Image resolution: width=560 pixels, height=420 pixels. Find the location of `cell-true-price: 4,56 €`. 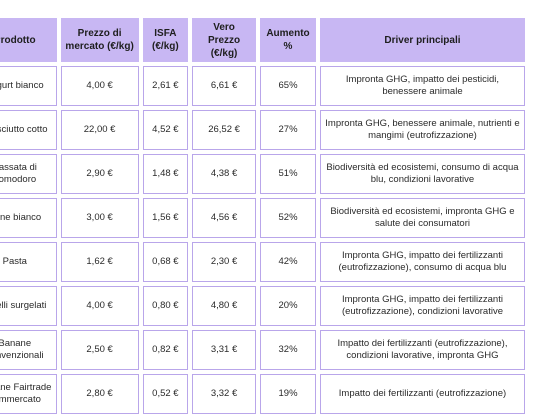

cell-true-price: 4,56 € is located at coordinates (224, 218).